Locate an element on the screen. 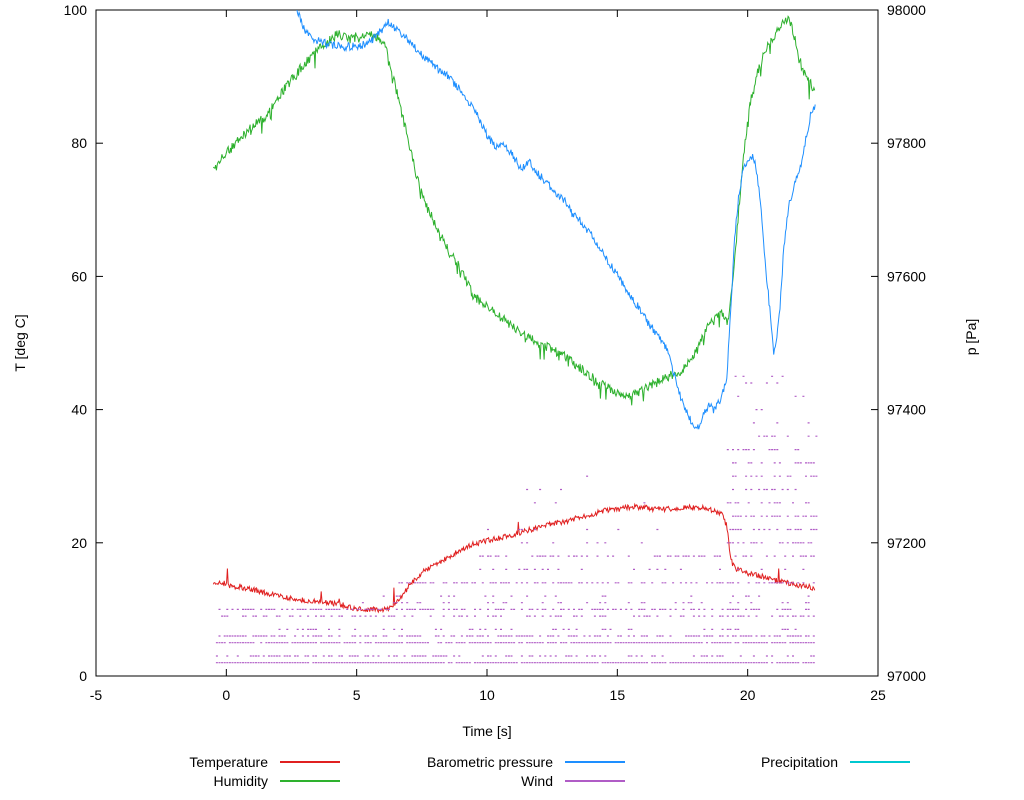  y-left-tick-label: 80 is located at coordinates (79, 143).